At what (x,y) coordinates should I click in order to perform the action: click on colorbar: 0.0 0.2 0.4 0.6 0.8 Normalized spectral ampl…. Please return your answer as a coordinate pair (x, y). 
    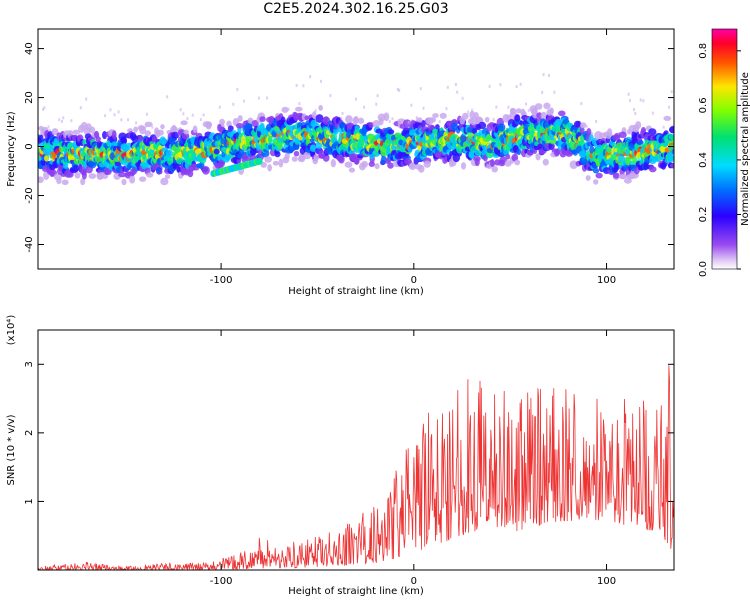
    Looking at the image, I should click on (724, 152).